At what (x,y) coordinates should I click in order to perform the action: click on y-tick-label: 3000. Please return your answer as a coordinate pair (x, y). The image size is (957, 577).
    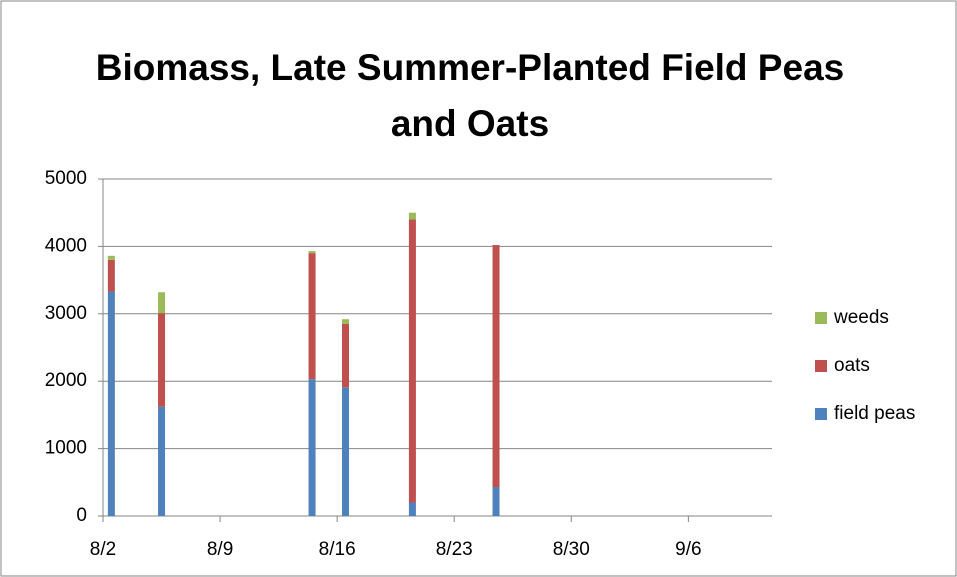
    Looking at the image, I should click on (66, 313).